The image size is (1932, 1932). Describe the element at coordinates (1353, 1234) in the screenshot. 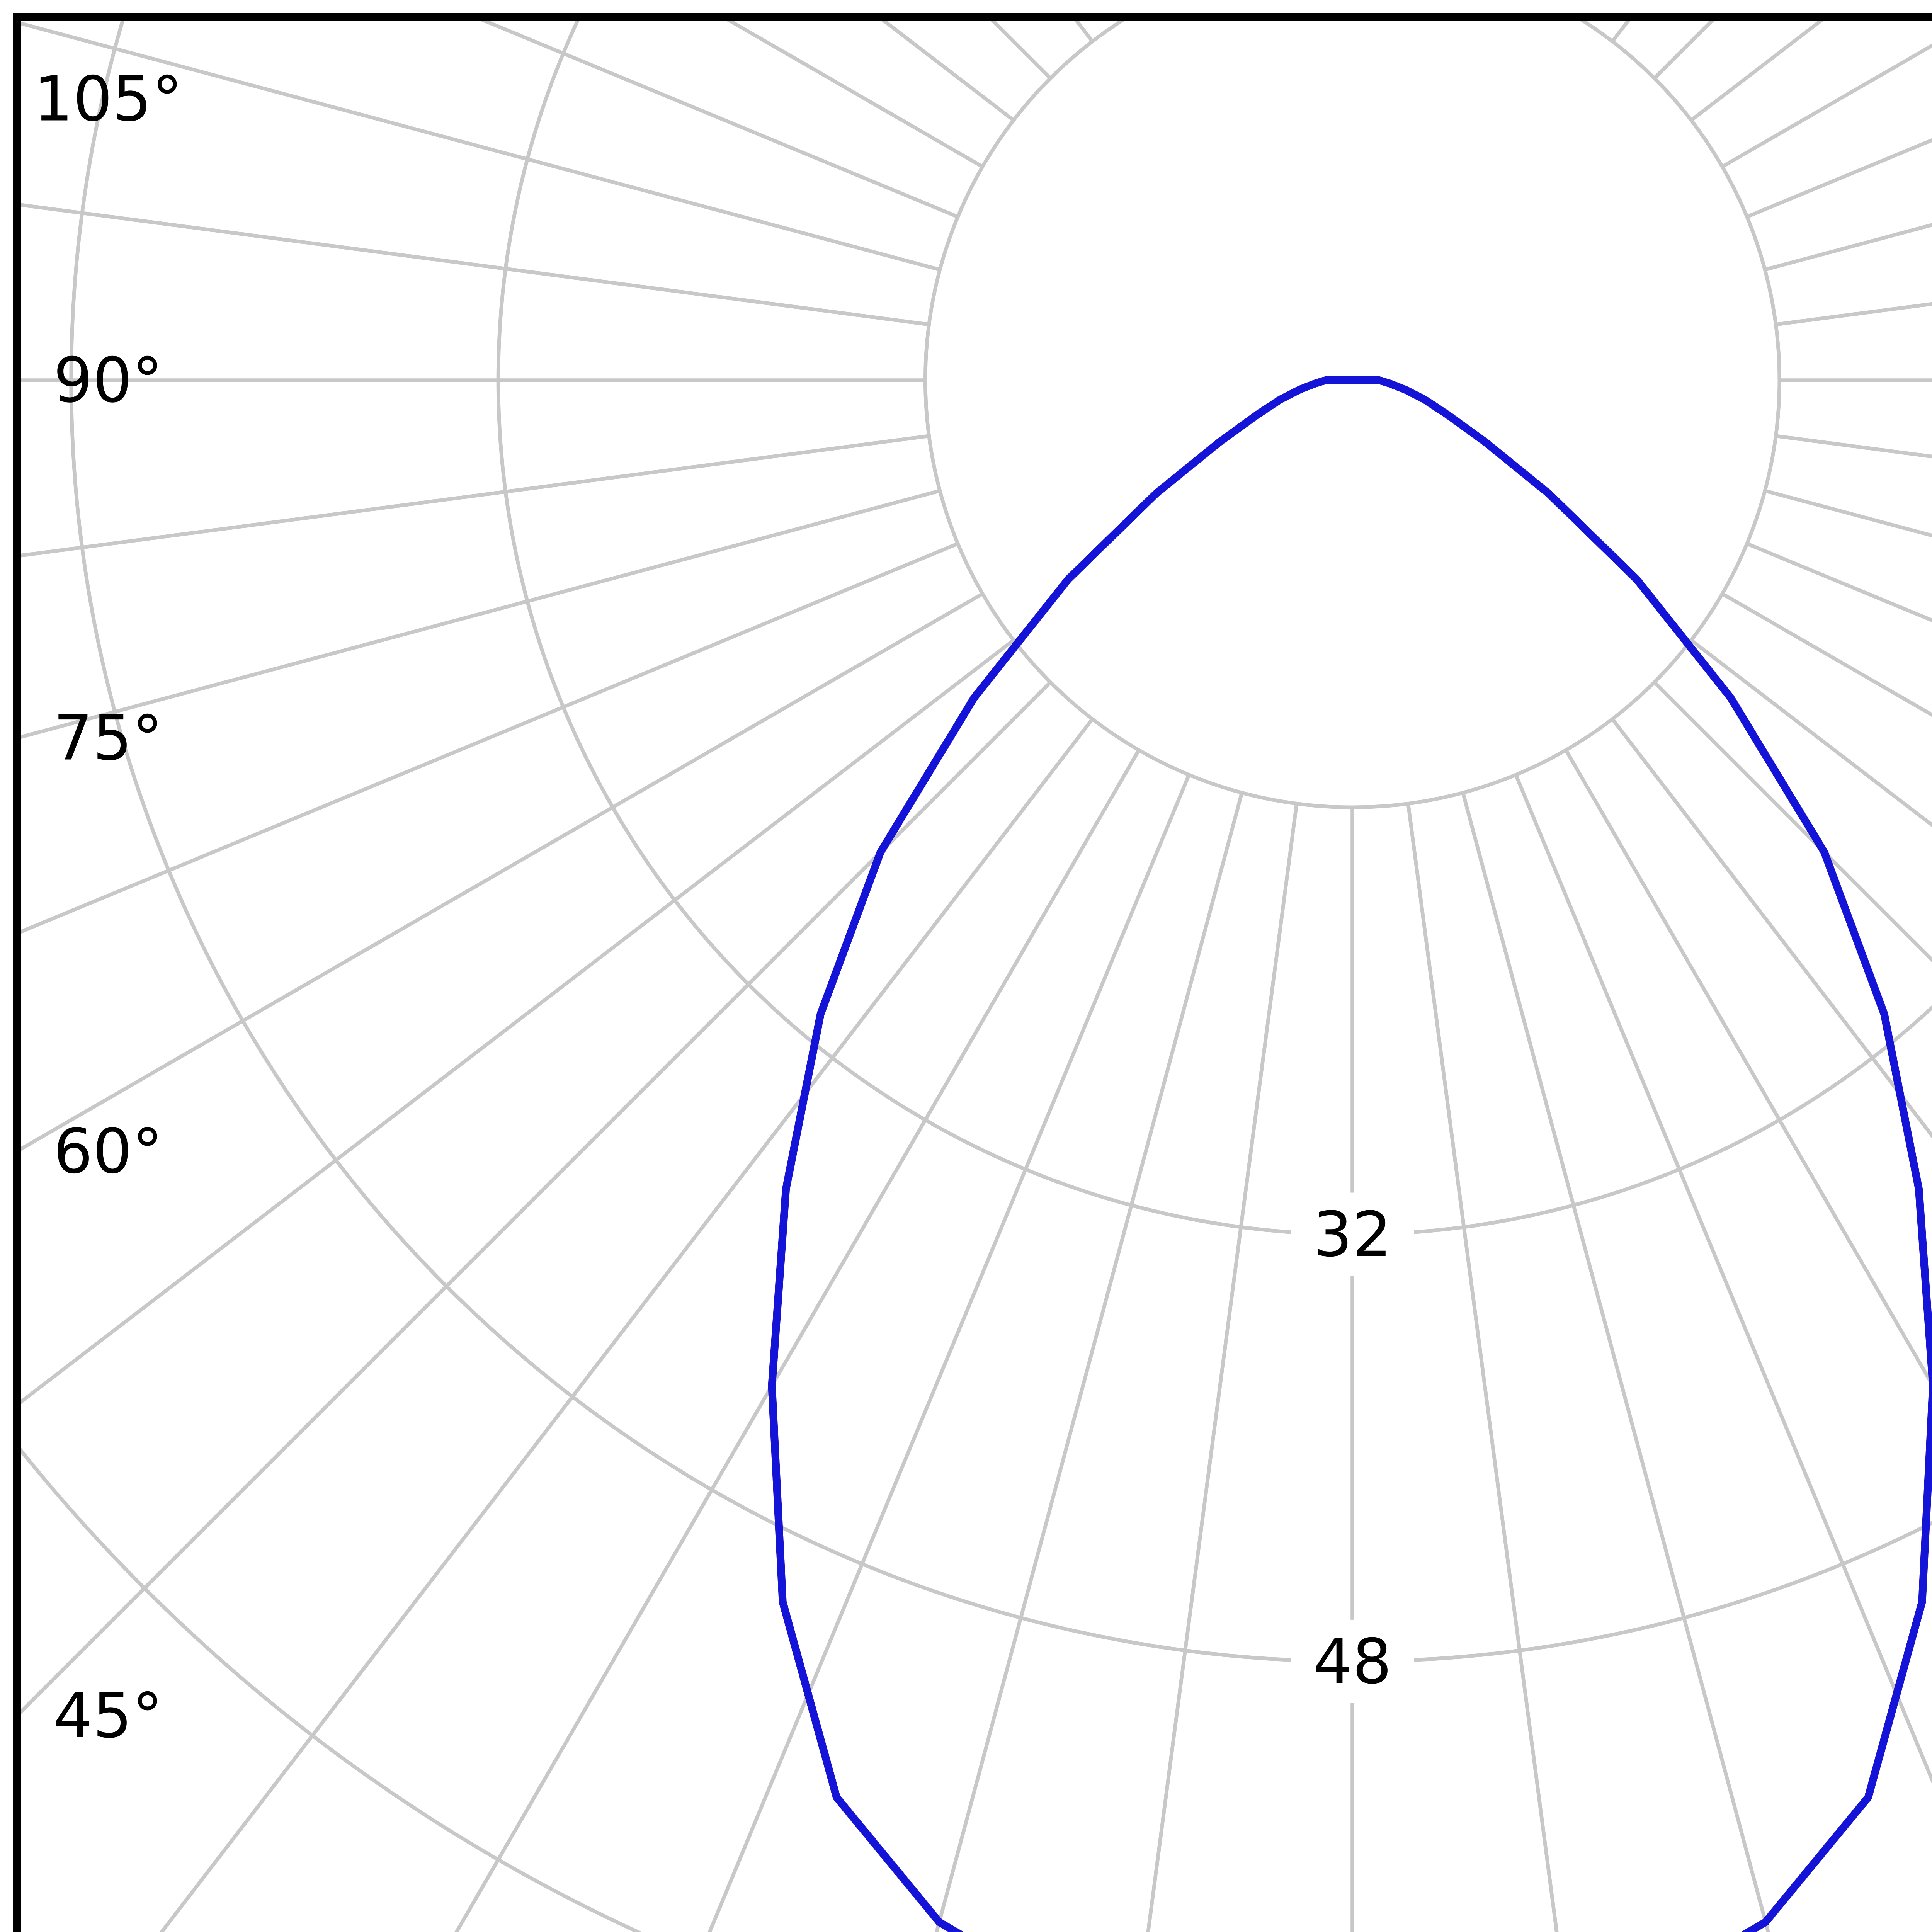

I see `svg-text: 32` at that location.